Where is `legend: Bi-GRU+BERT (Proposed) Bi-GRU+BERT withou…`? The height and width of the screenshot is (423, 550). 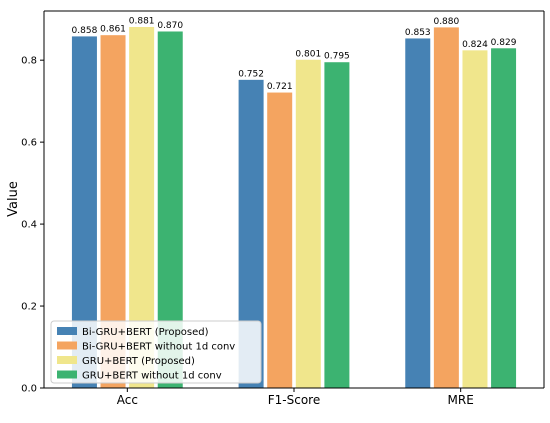 legend: Bi-GRU+BERT (Proposed) Bi-GRU+BERT withou… is located at coordinates (156, 352).